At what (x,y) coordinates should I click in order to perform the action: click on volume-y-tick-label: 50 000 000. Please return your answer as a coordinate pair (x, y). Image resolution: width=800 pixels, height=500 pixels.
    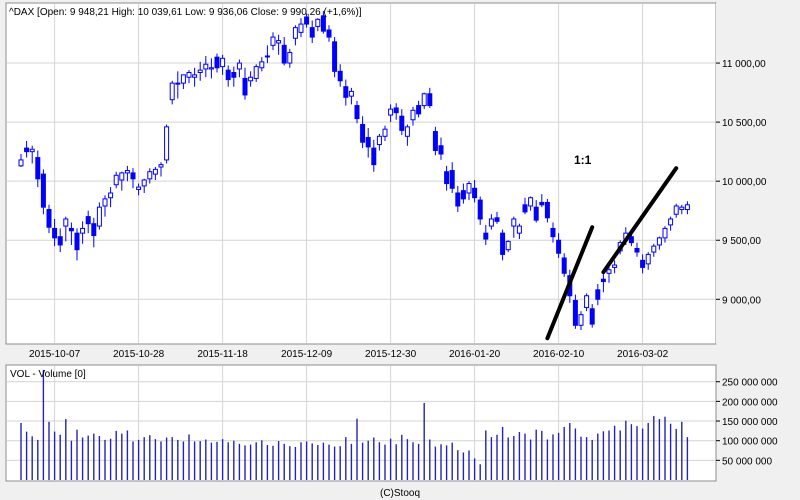
    Looking at the image, I should click on (747, 461).